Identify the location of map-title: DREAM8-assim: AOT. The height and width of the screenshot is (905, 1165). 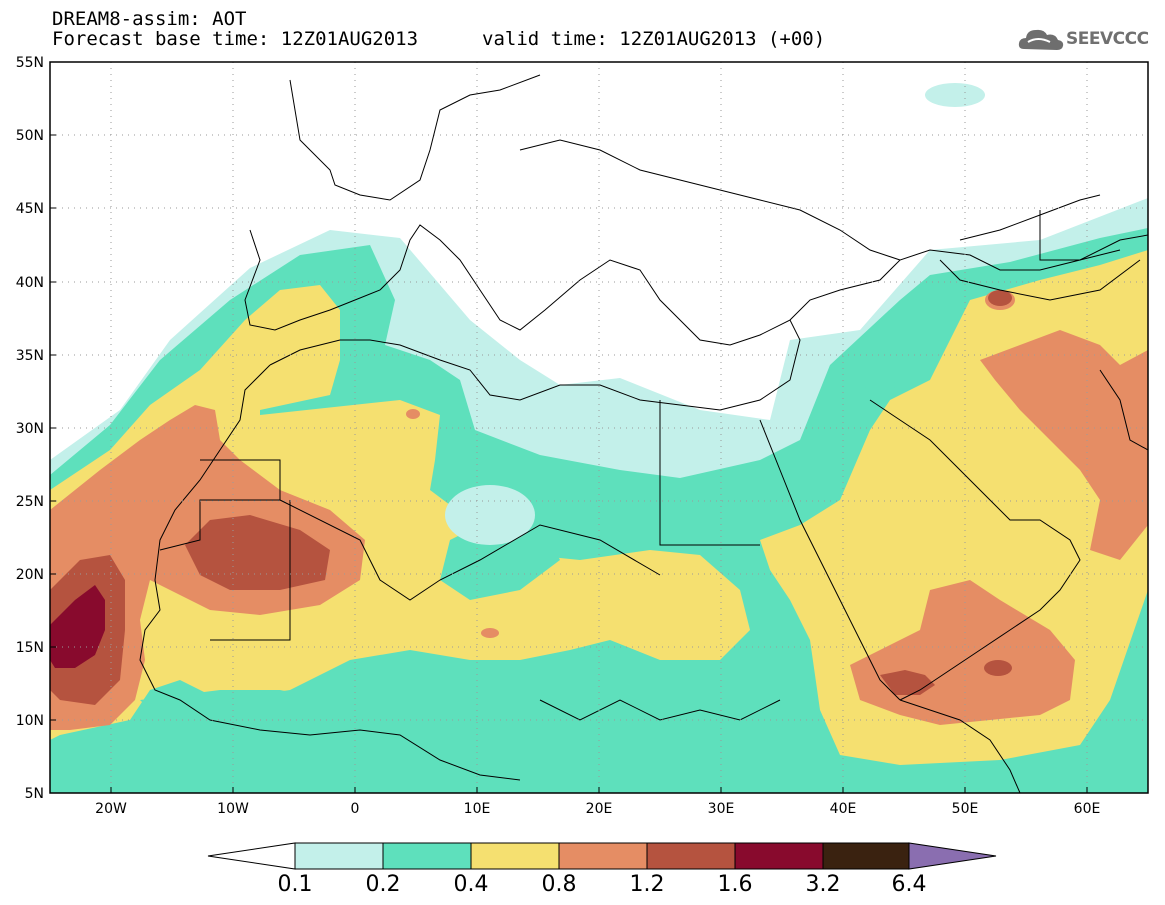
(149, 19).